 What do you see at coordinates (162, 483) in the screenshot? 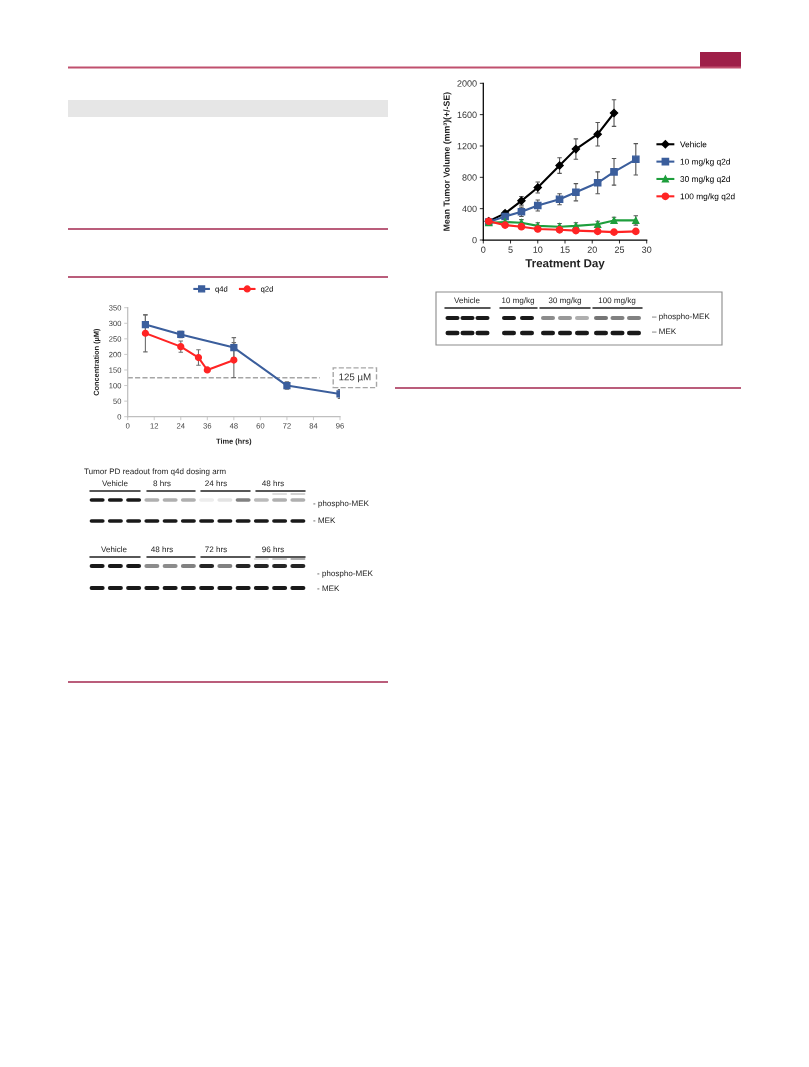
I see `text: 8 hrs` at bounding box center [162, 483].